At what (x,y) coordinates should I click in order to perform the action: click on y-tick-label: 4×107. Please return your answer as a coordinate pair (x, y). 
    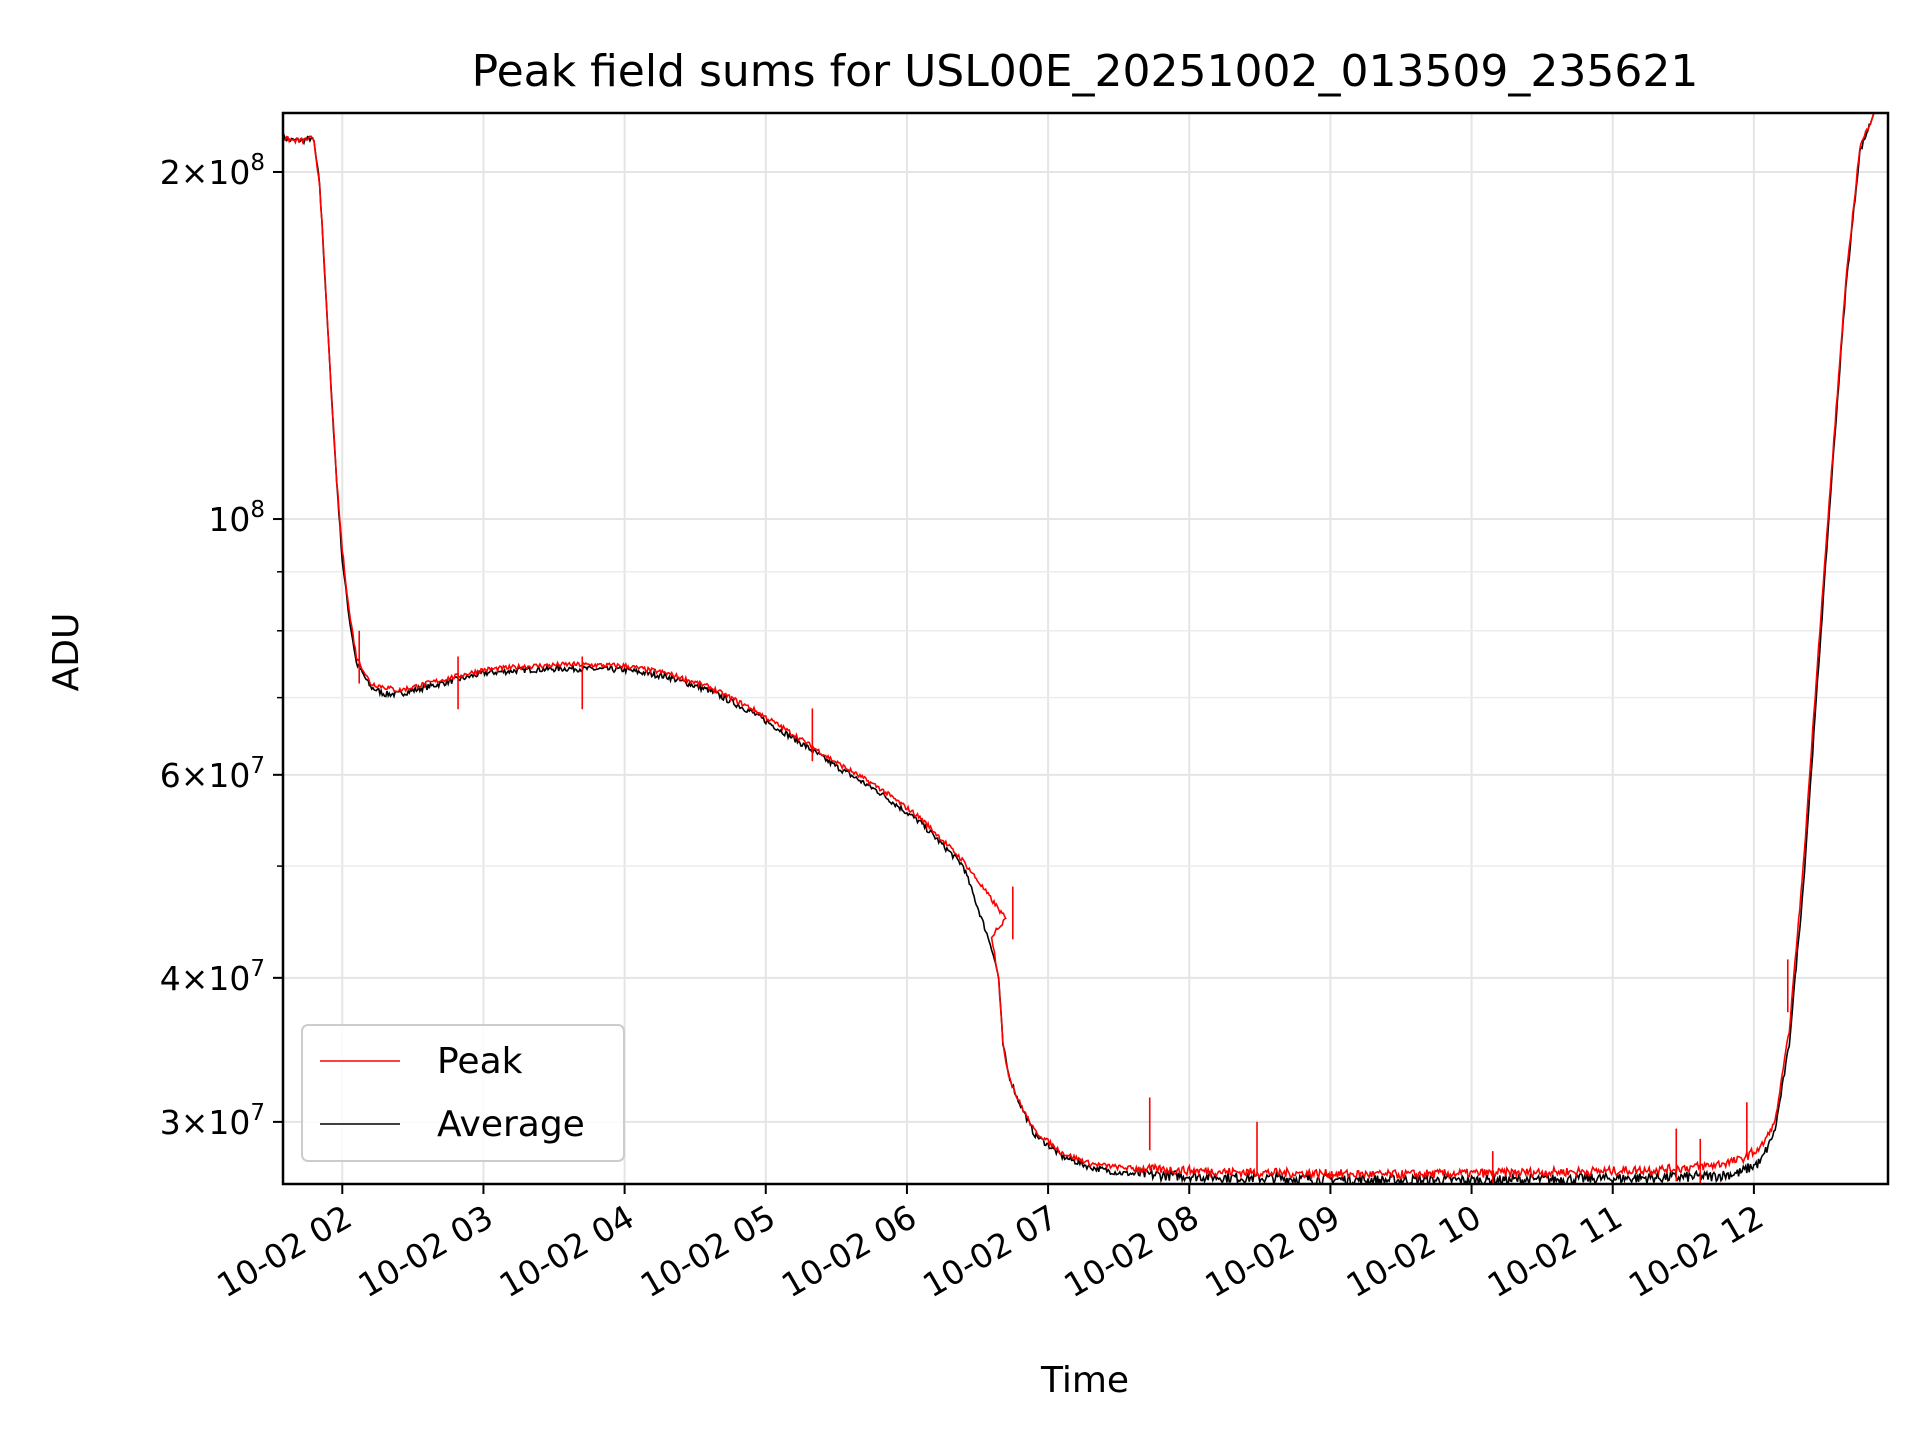
    Looking at the image, I should click on (212, 977).